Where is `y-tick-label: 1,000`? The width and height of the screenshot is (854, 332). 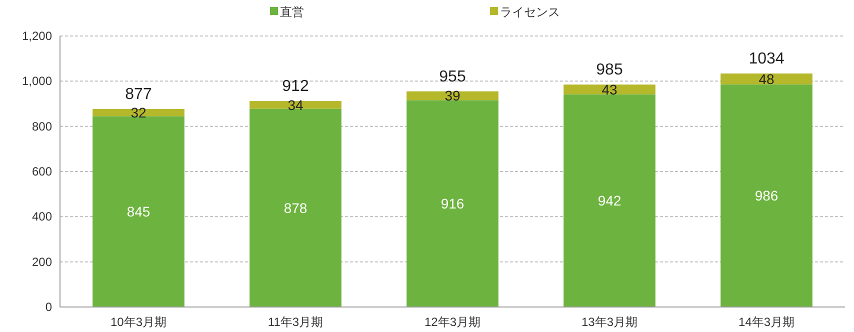 y-tick-label: 1,000 is located at coordinates (37, 81).